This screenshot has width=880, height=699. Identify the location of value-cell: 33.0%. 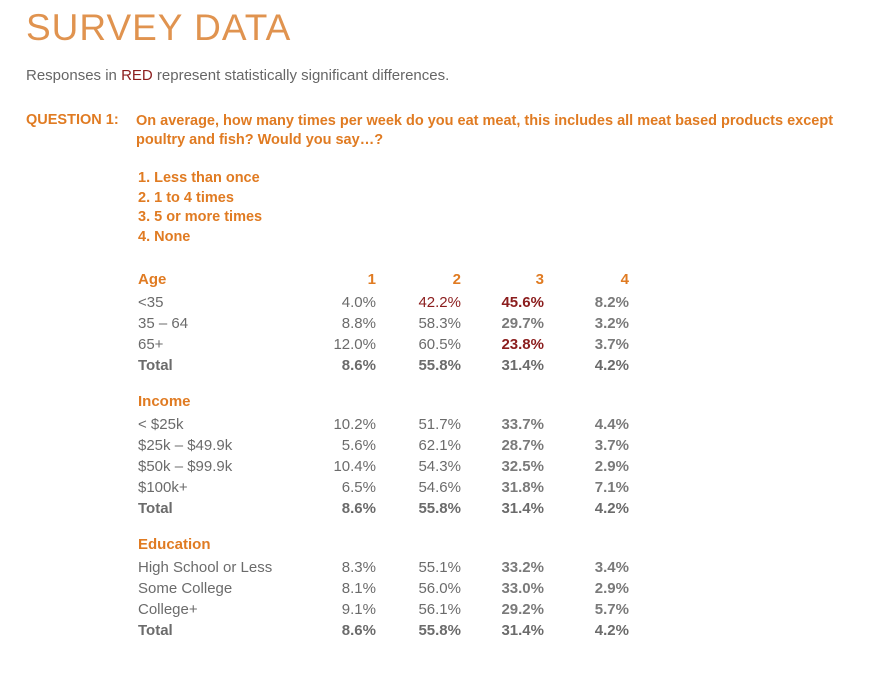
(522, 588).